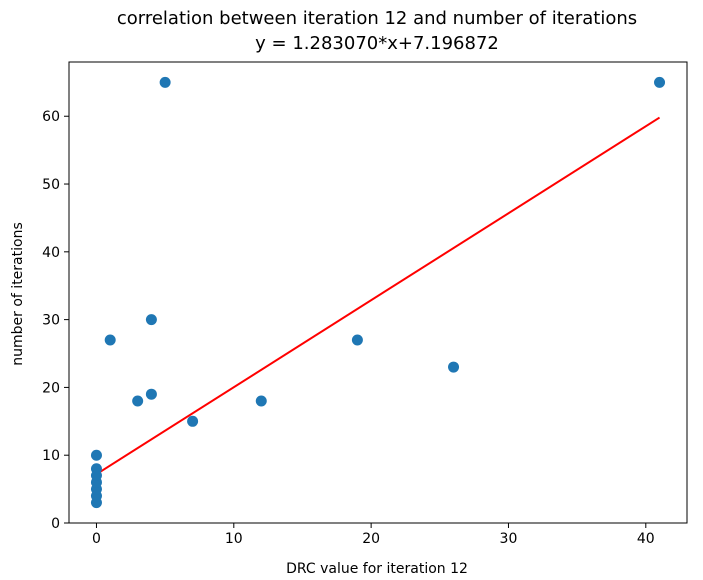 This screenshot has height=580, width=703. What do you see at coordinates (51, 117) in the screenshot?
I see `y-tick-label: 60` at bounding box center [51, 117].